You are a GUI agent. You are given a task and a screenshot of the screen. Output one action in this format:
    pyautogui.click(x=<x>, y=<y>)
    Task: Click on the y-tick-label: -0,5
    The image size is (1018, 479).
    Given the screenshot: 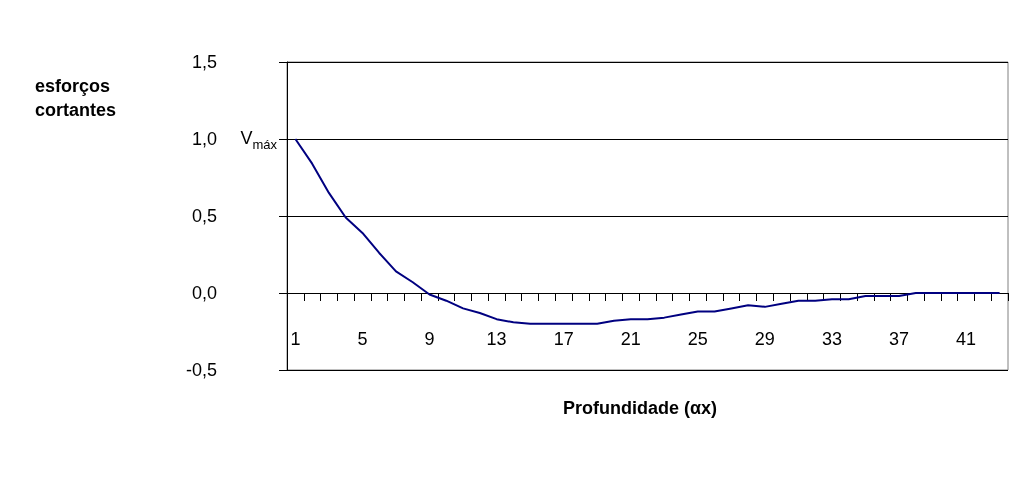 What is the action you would take?
    pyautogui.click(x=201, y=370)
    